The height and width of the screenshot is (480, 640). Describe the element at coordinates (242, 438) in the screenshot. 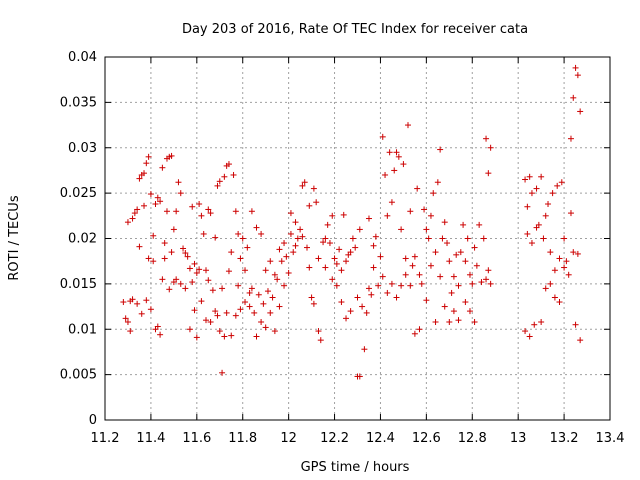

I see `x-tick-label: 11.8` at that location.